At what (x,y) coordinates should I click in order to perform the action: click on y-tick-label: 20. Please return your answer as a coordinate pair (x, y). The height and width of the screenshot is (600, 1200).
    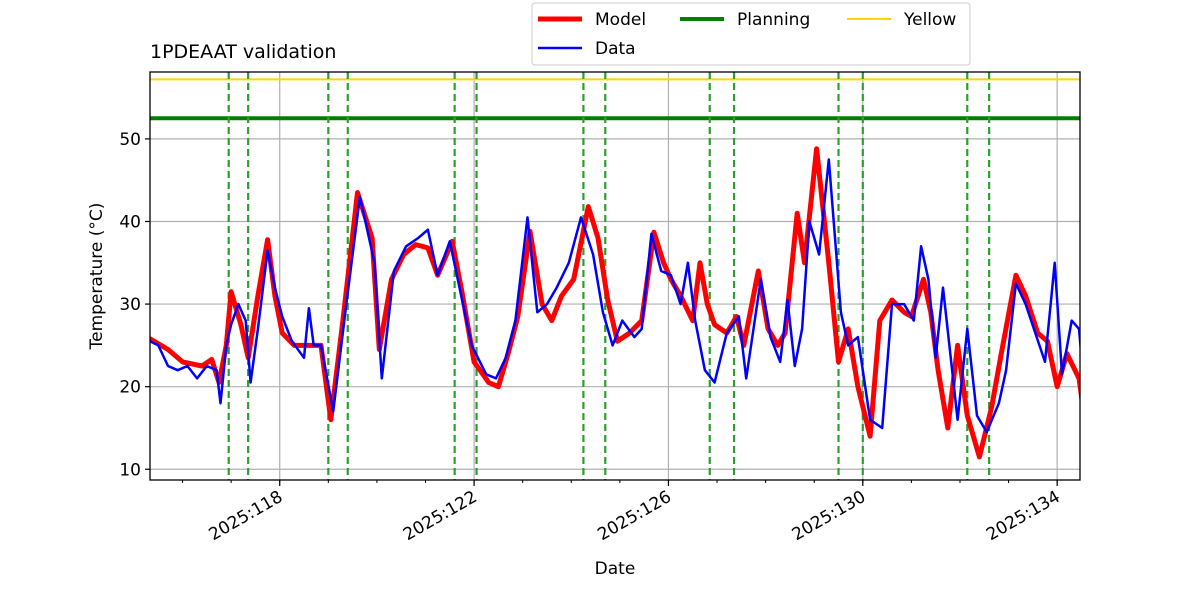
    Looking at the image, I should click on (130, 388).